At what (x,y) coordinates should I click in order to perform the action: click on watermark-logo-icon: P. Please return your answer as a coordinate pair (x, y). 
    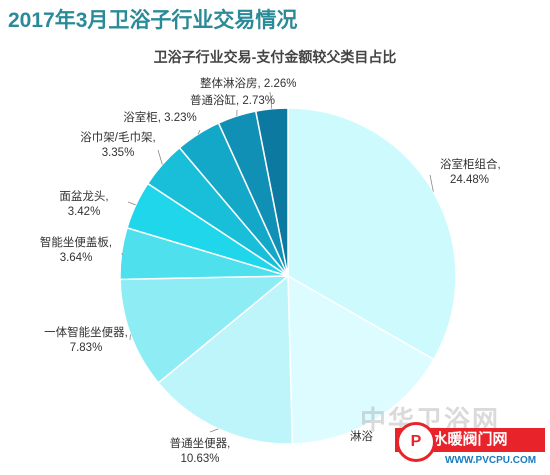
    Looking at the image, I should click on (416, 442).